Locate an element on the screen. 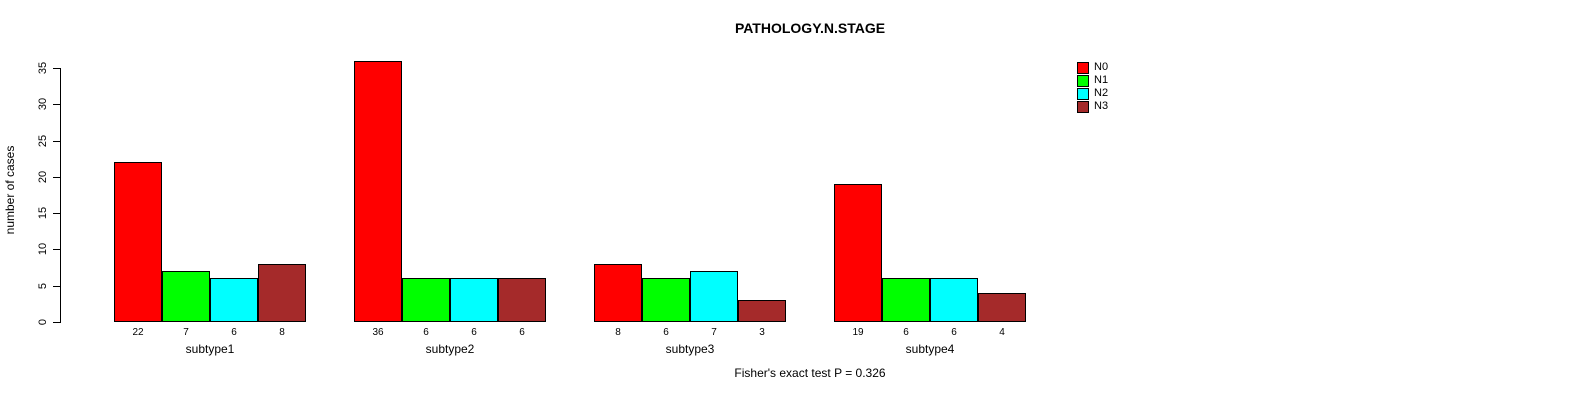 The image size is (1590, 400). bar-n0-subtype1 is located at coordinates (138, 242).